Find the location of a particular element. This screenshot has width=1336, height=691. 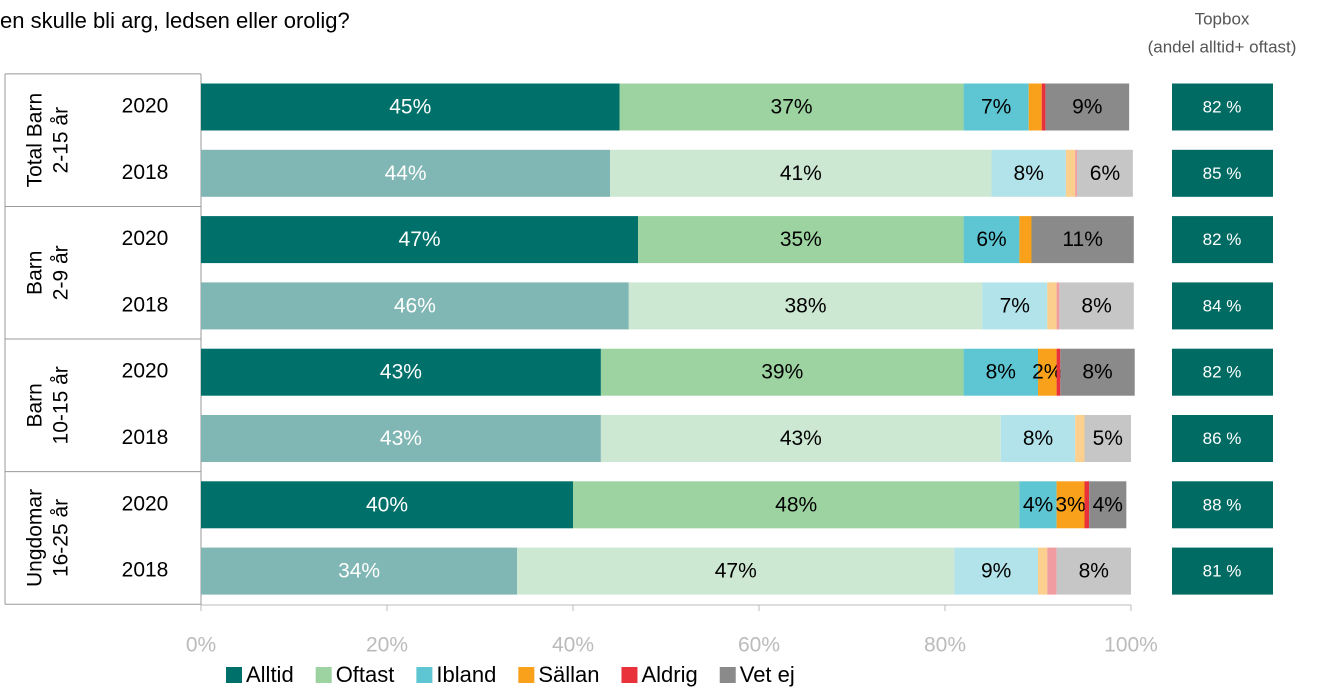

data-label: 6% is located at coordinates (1105, 173).